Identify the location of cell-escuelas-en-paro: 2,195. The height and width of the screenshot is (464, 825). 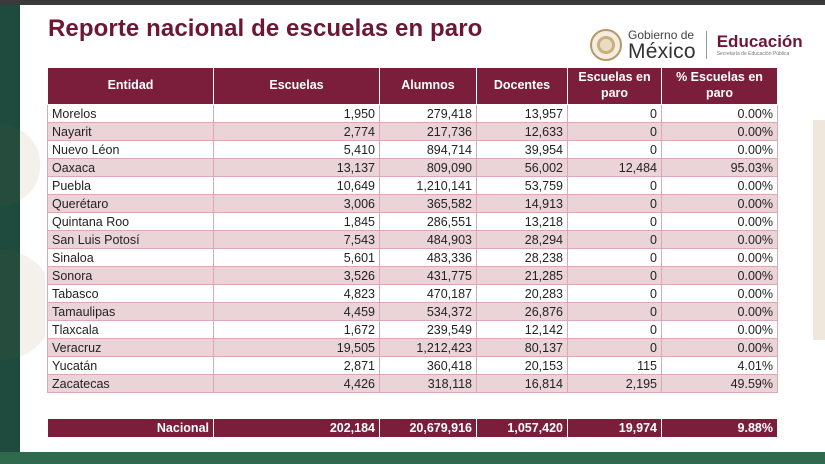
(614, 383).